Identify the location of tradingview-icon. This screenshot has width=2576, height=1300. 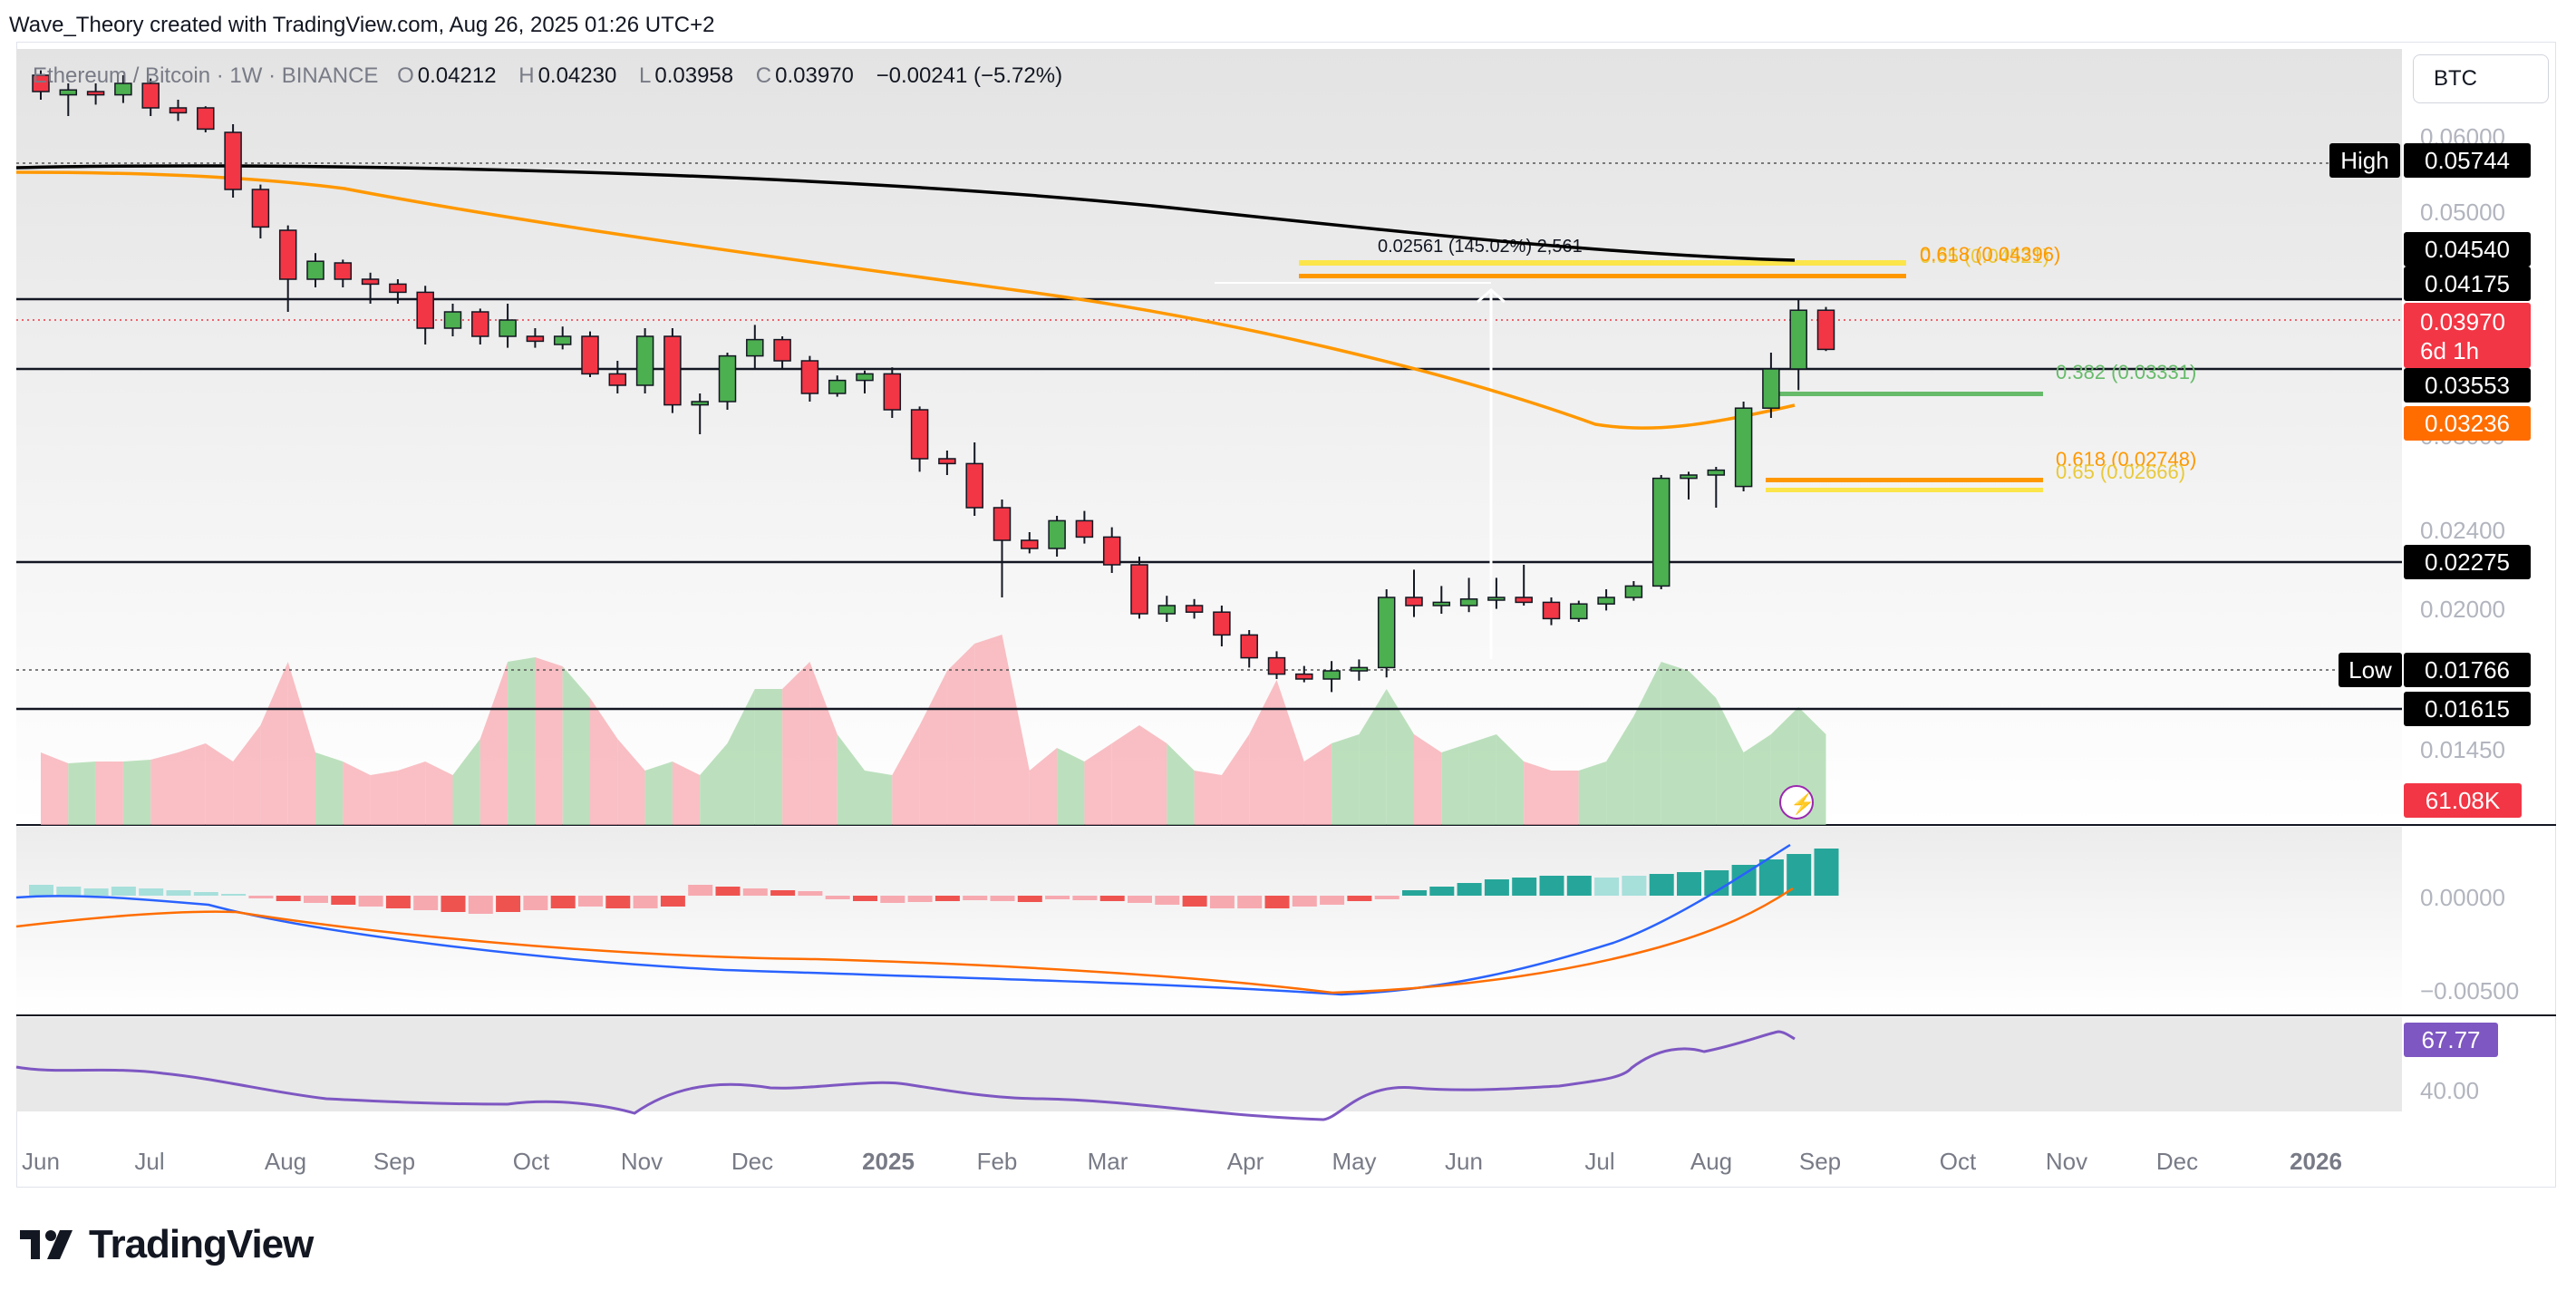
(50, 1245).